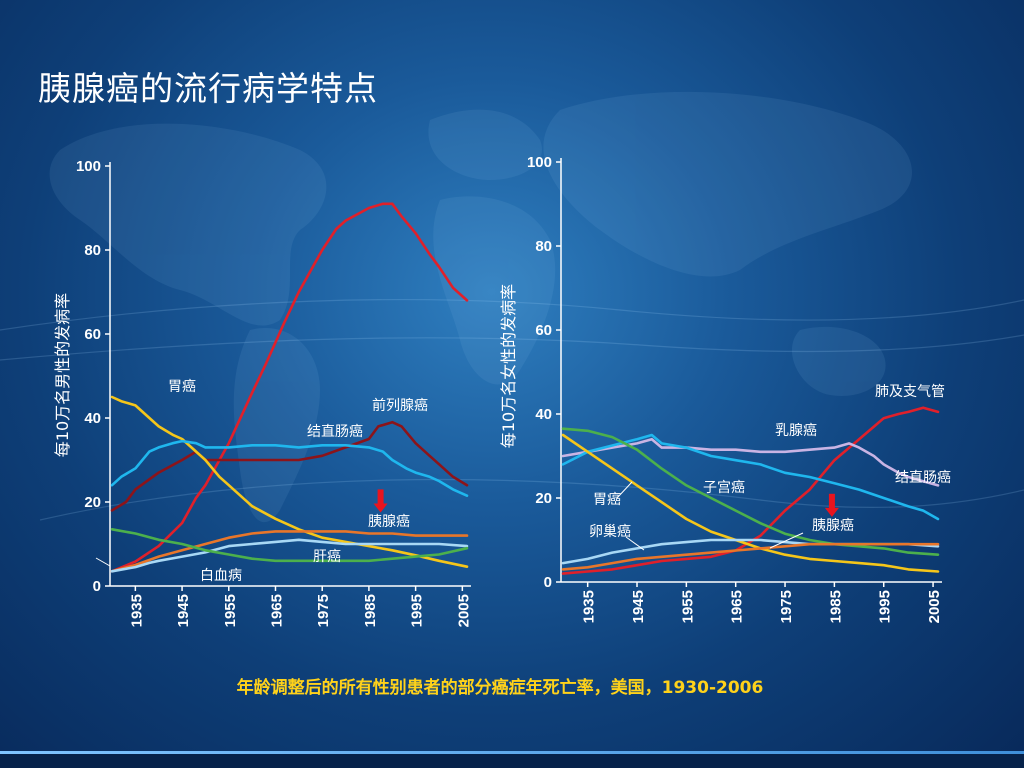  What do you see at coordinates (289, 555) in the screenshot?
I see `series-line-liver` at bounding box center [289, 555].